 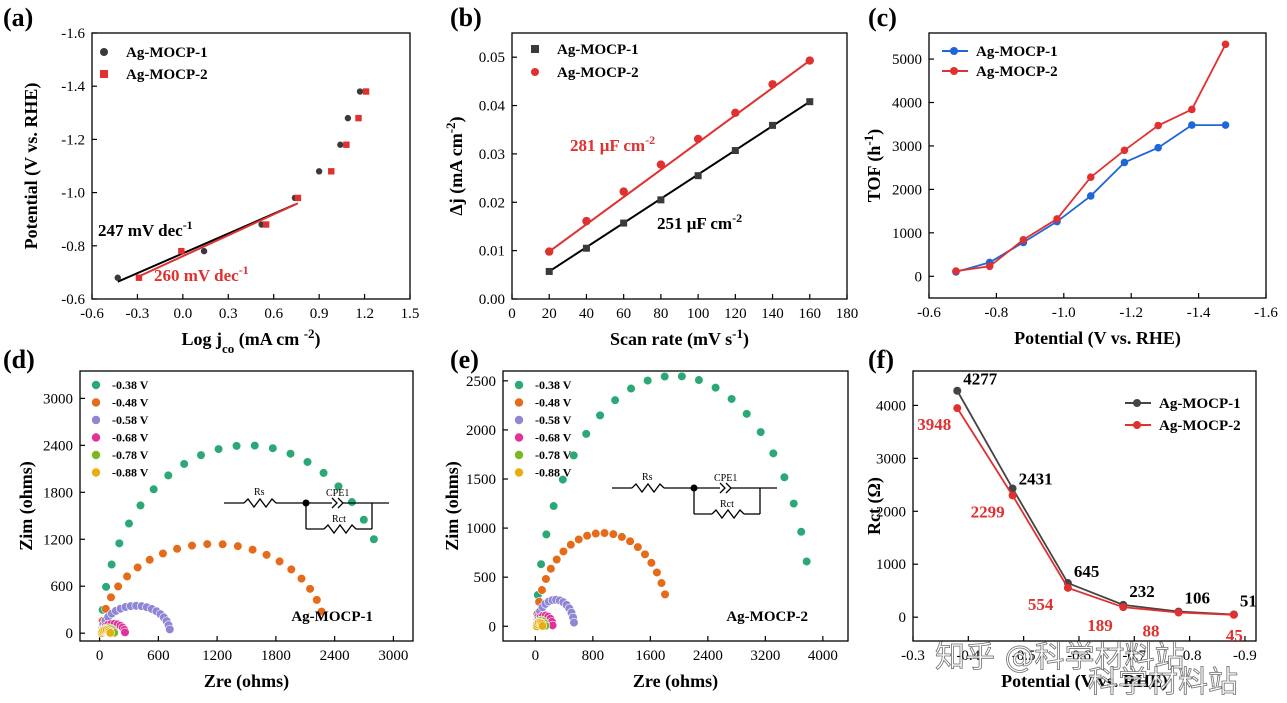 What do you see at coordinates (244, 270) in the screenshot?
I see `text-part: -1` at bounding box center [244, 270].